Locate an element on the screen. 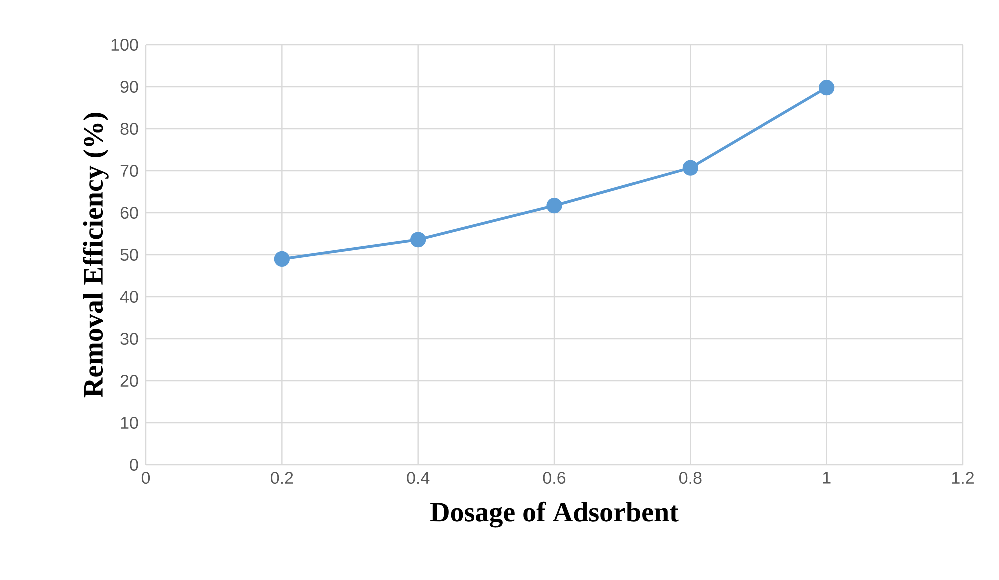  x-tick-label: 0.2 is located at coordinates (282, 478).